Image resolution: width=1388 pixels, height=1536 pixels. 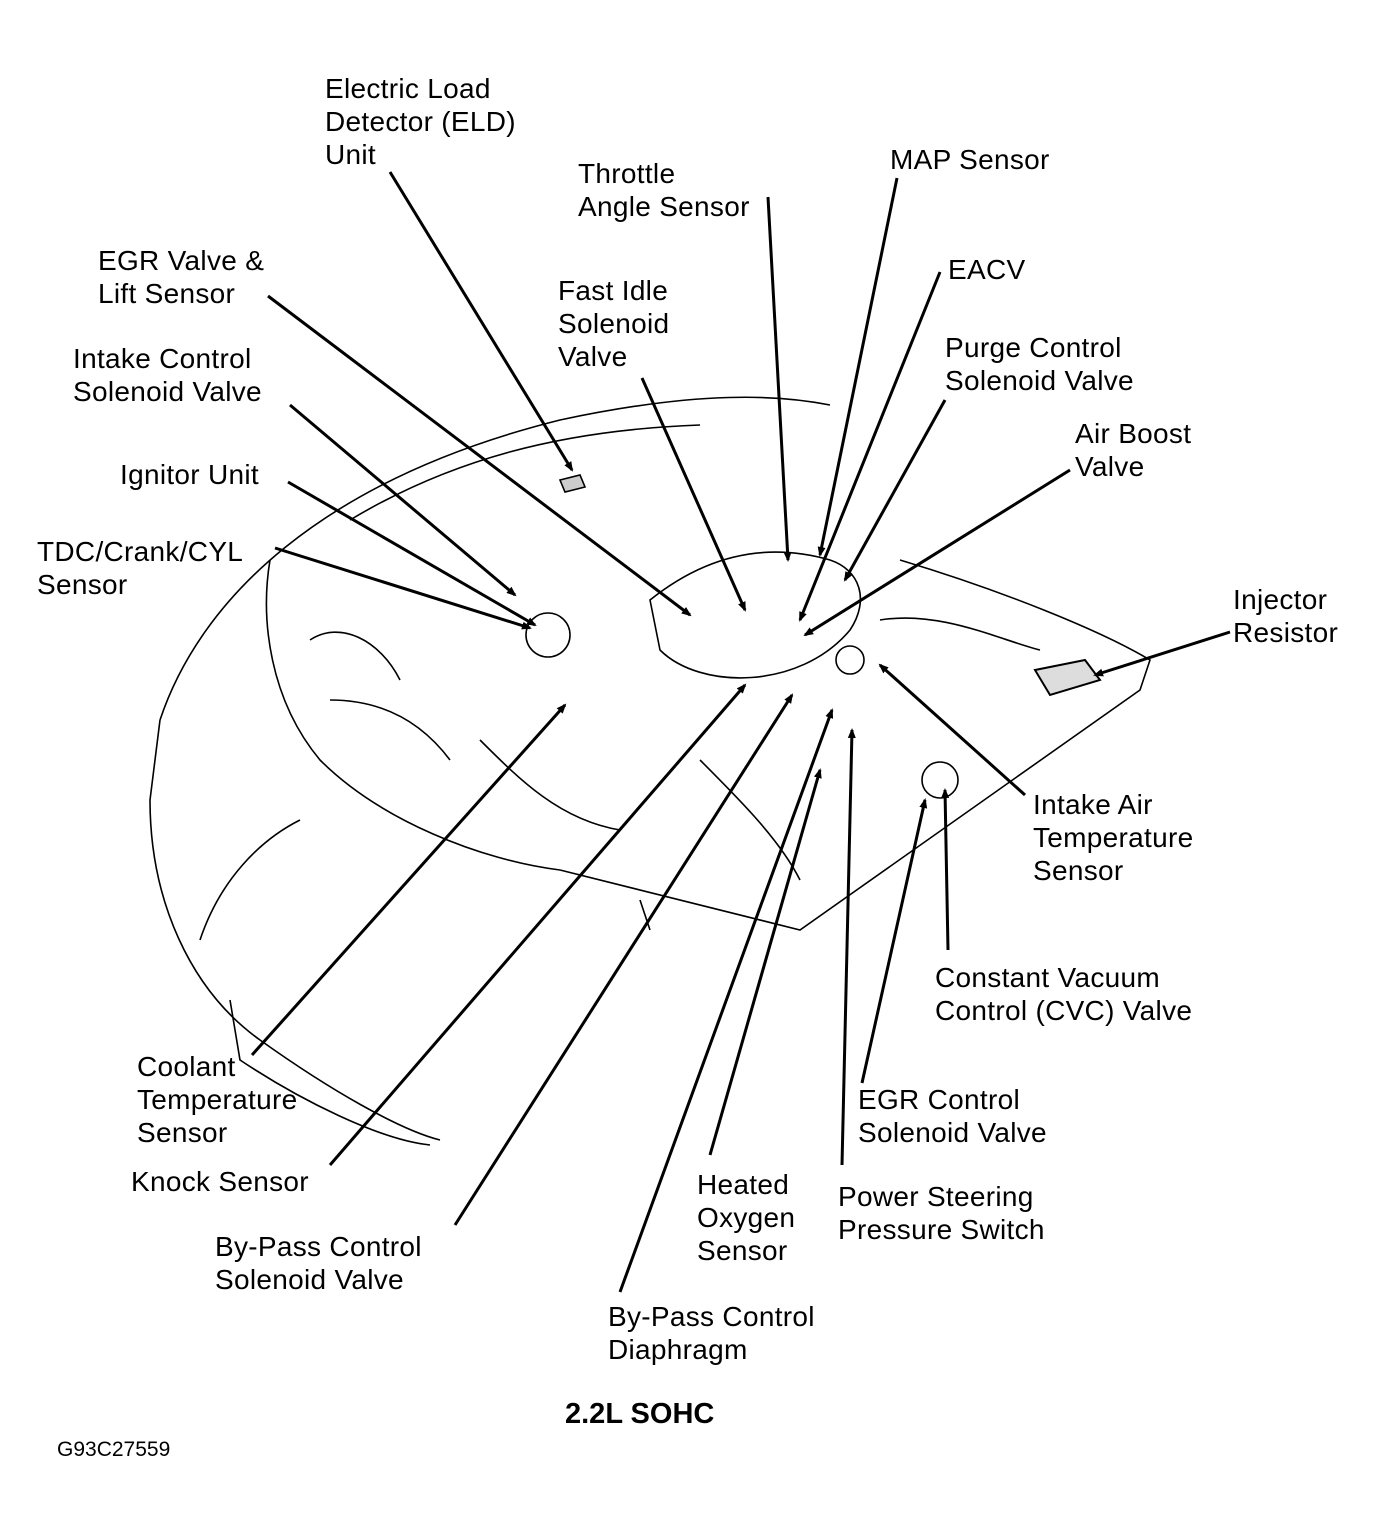 What do you see at coordinates (664, 190) in the screenshot?
I see `label-throttle: Throttle Angle Sensor` at bounding box center [664, 190].